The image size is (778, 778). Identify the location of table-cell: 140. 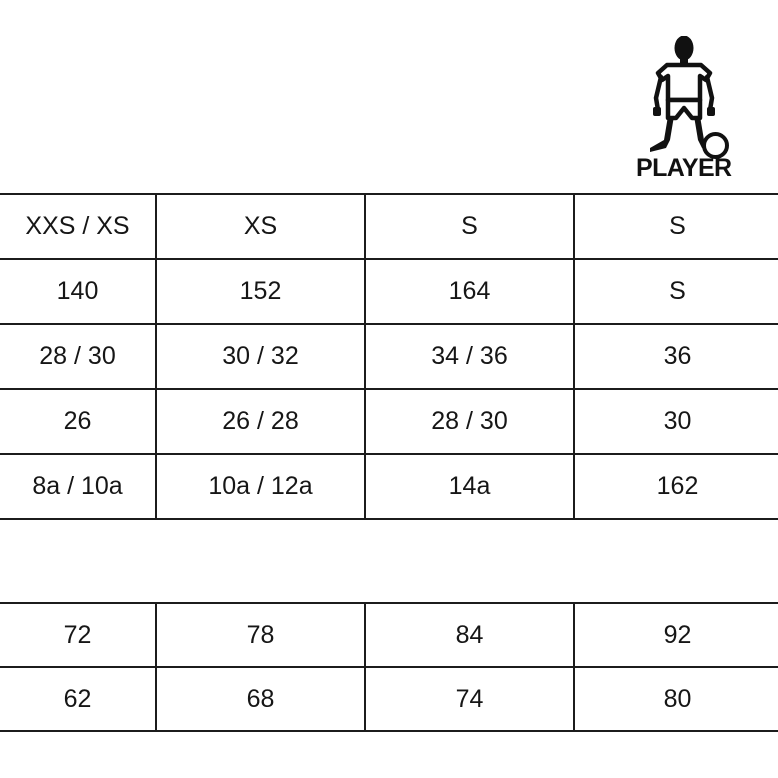
(78, 291).